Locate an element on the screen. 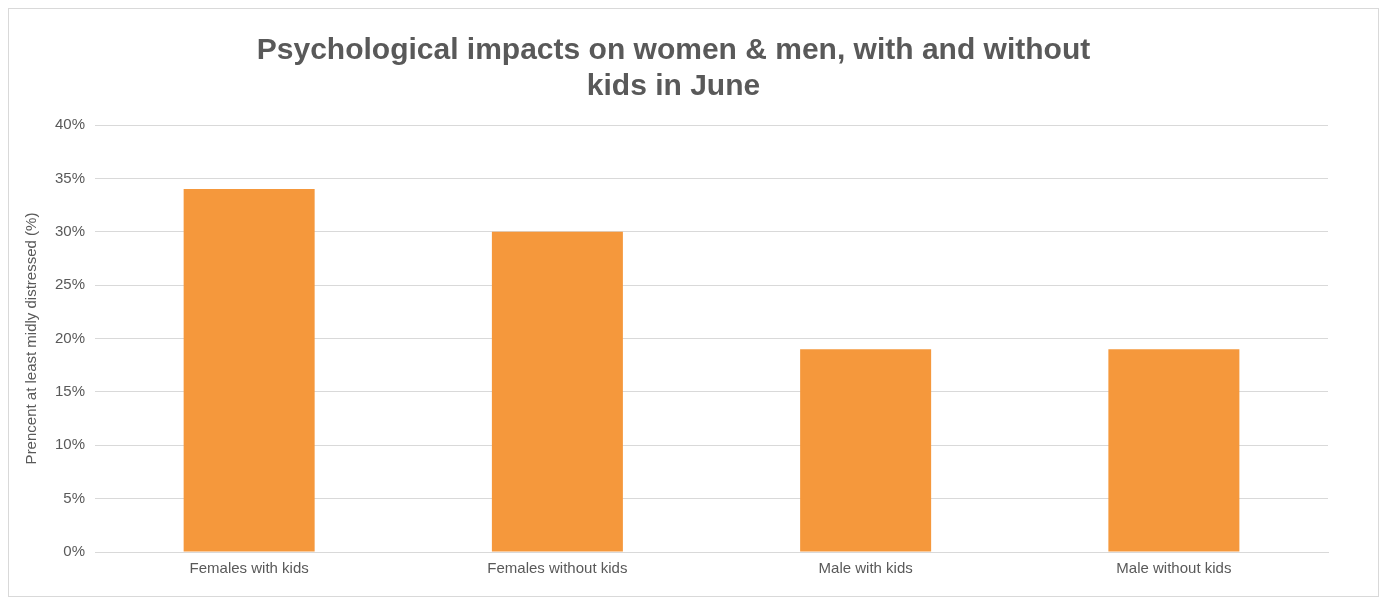  y-tick-label: 30% is located at coordinates (70, 230).